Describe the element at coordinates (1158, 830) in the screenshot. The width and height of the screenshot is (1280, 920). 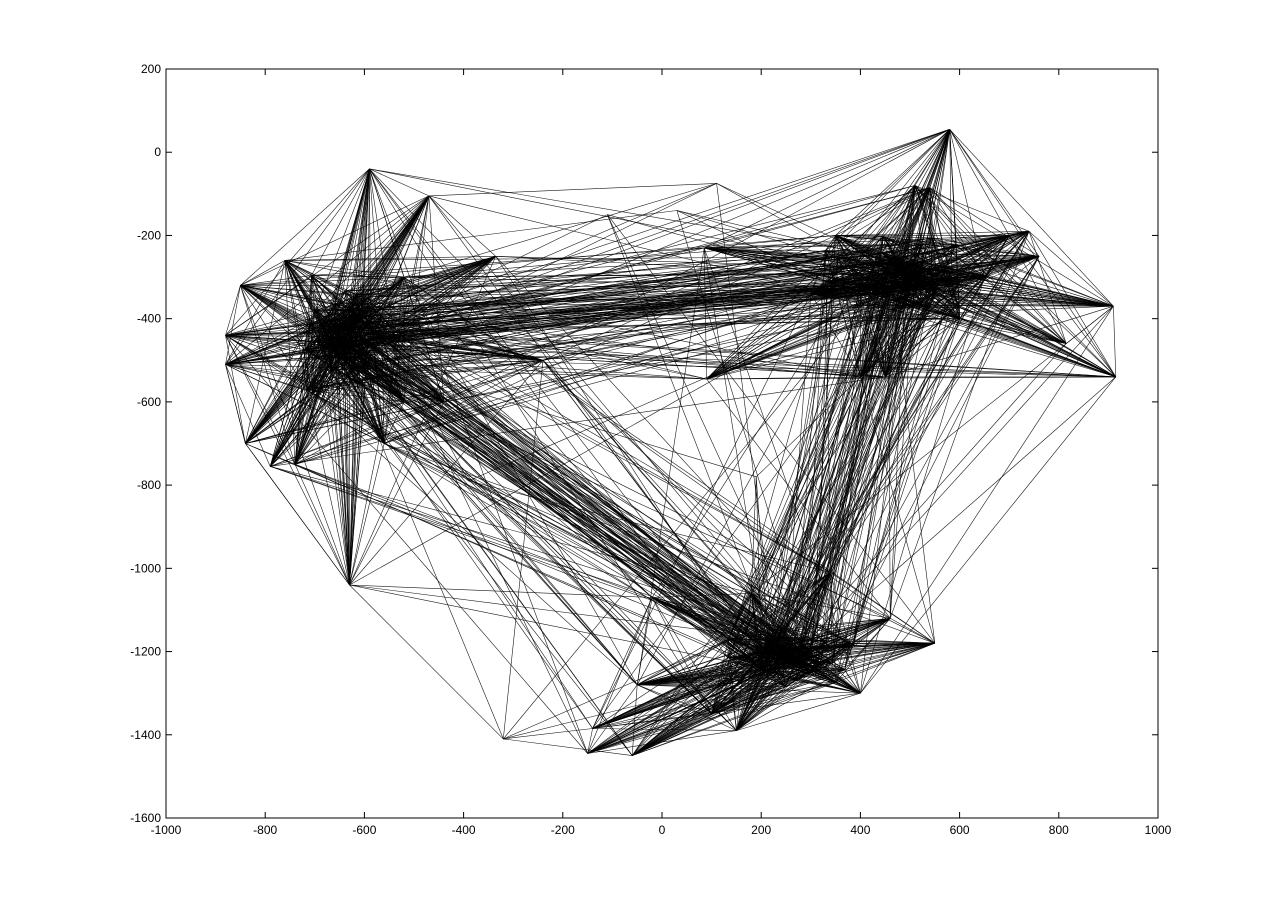
I see `x-tick-label: 1000` at that location.